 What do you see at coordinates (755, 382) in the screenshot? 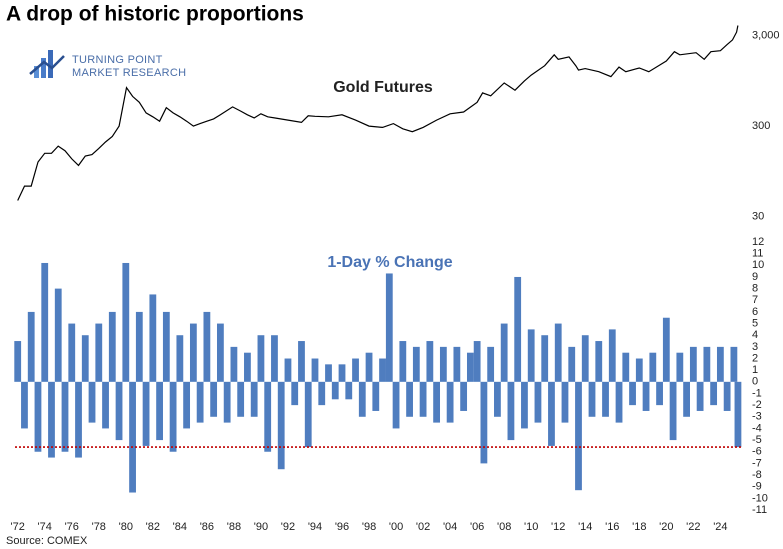
I see `y-tick-label: 0` at bounding box center [755, 382].